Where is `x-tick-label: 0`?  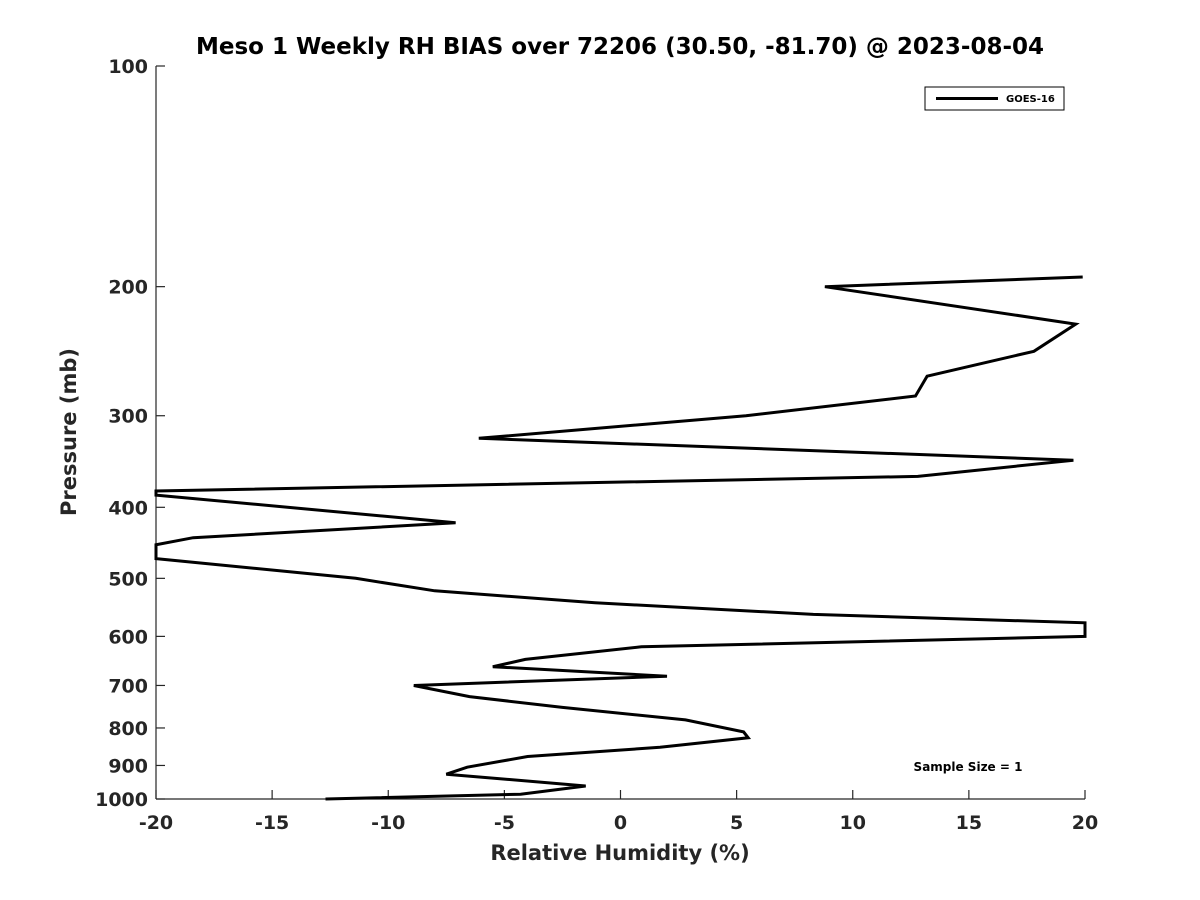
x-tick-label: 0 is located at coordinates (620, 823).